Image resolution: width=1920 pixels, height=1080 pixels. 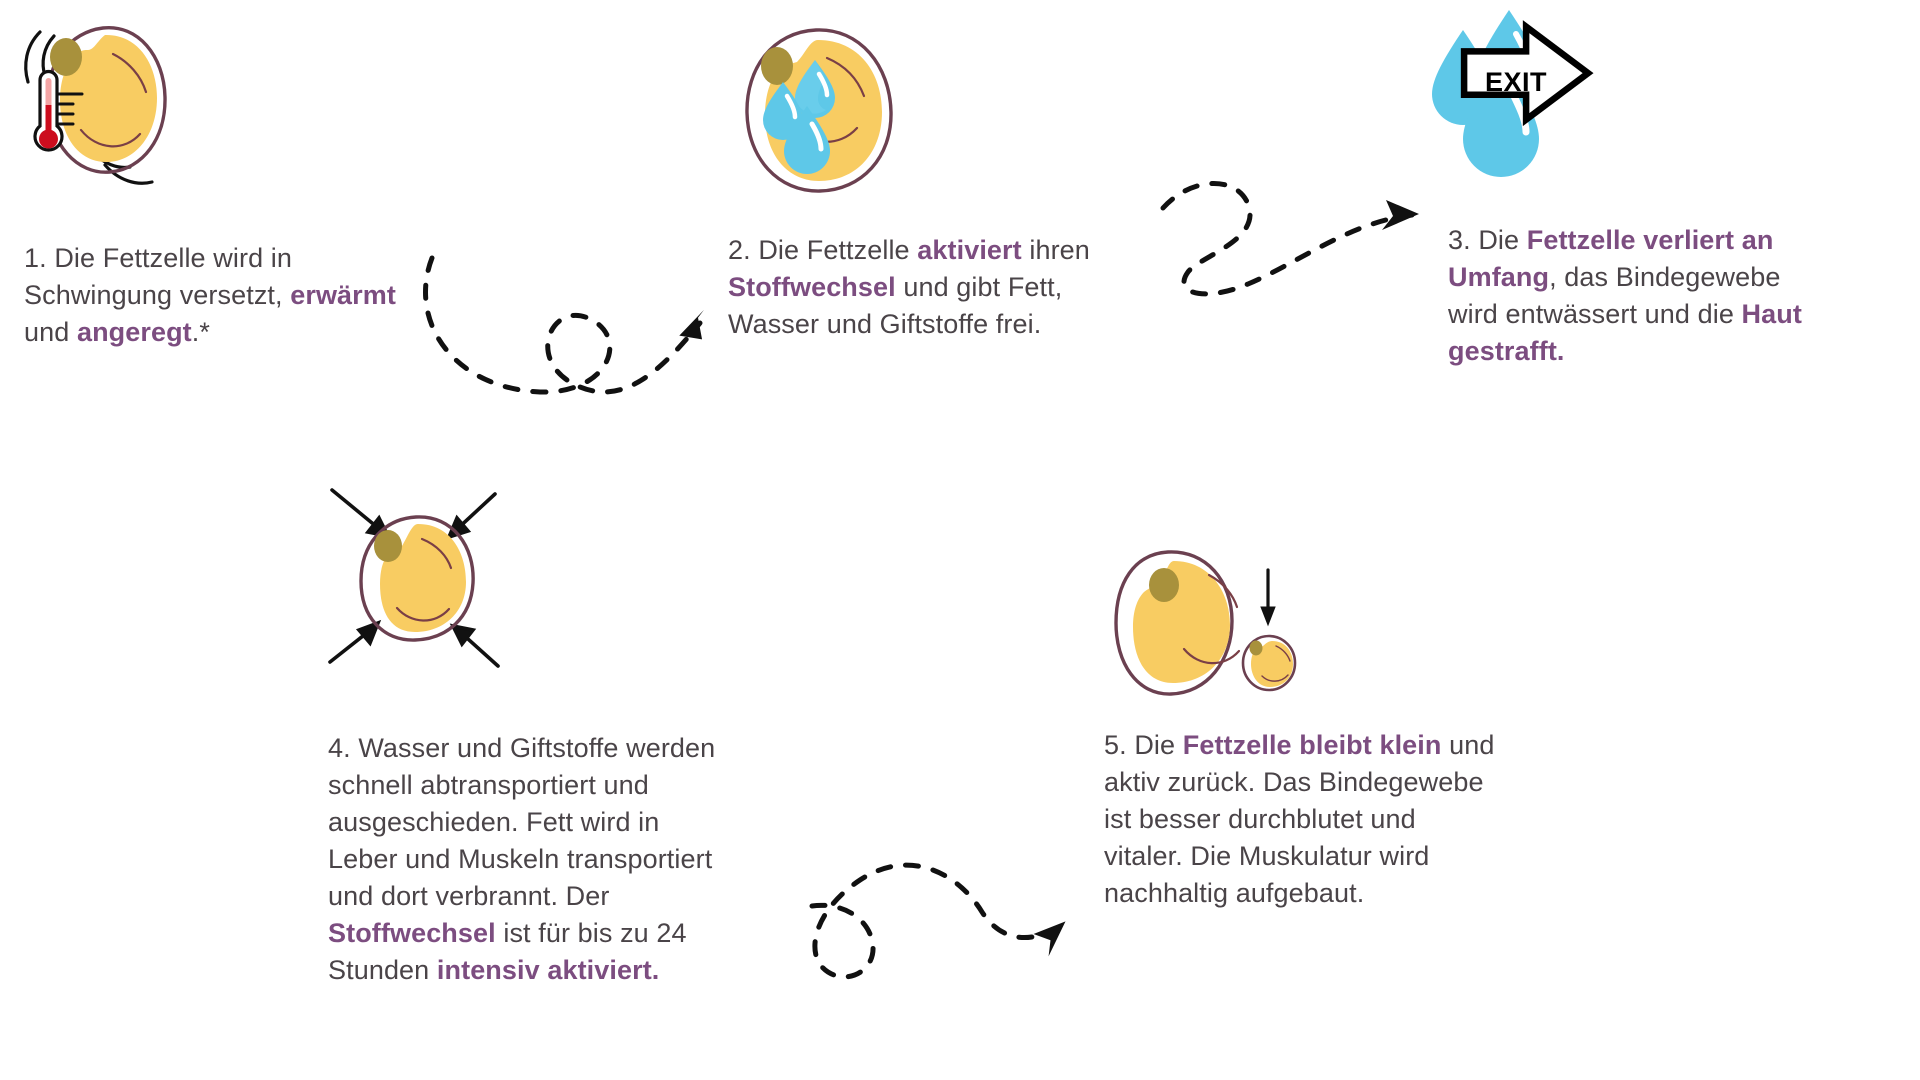 I want to click on caption-text: vitaler. Die Muskulatur wird, so click(x=1267, y=856).